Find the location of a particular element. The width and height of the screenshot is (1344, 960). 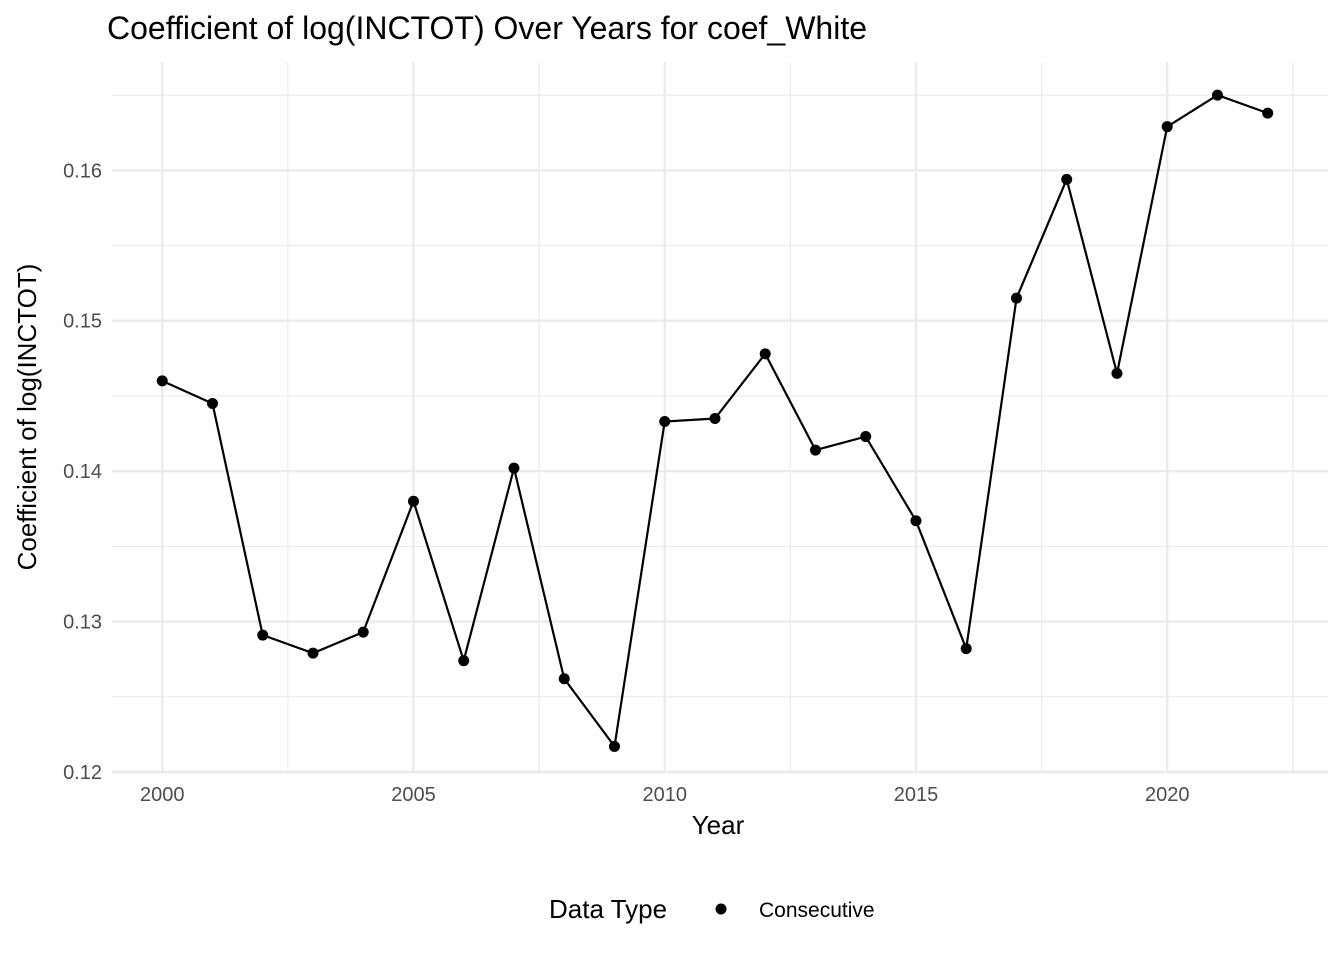

x-tick-label: 2000 is located at coordinates (162, 795).